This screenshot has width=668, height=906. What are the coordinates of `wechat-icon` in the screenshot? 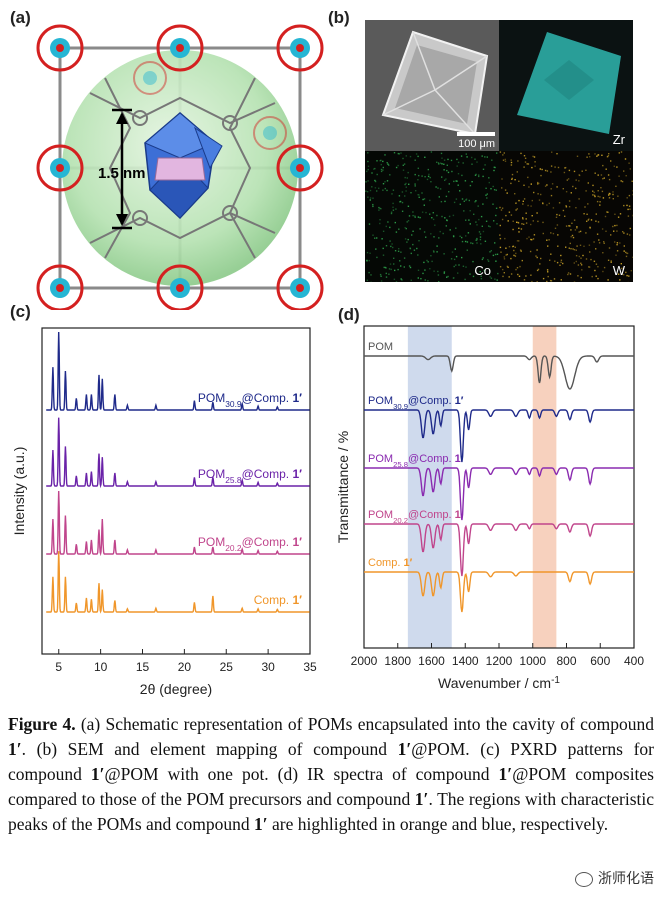 It's located at (584, 879).